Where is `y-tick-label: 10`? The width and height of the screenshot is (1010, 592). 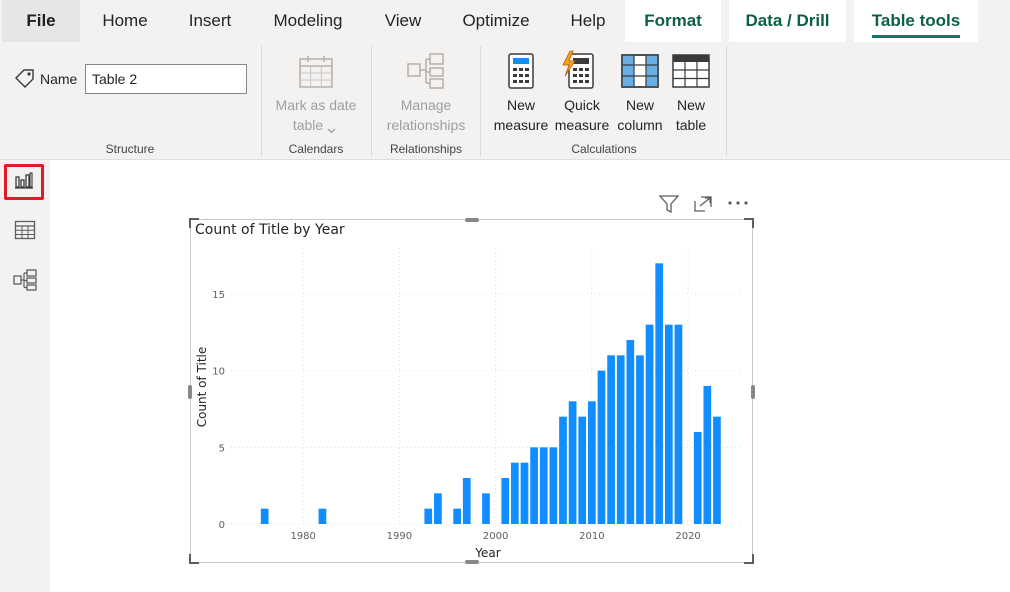
y-tick-label: 10 is located at coordinates (218, 372).